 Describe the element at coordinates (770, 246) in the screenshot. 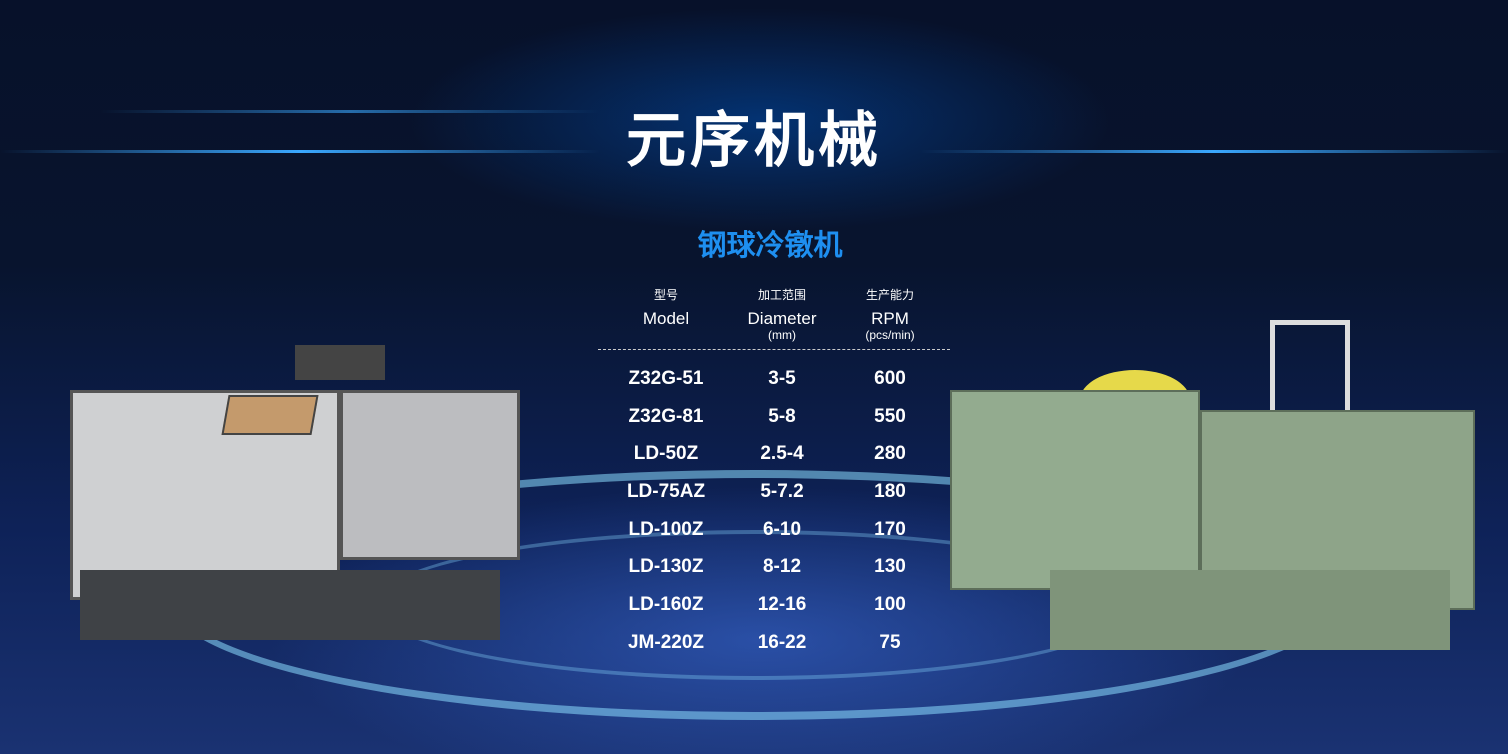

I see `product-category-title: 钢球冷镦机` at that location.